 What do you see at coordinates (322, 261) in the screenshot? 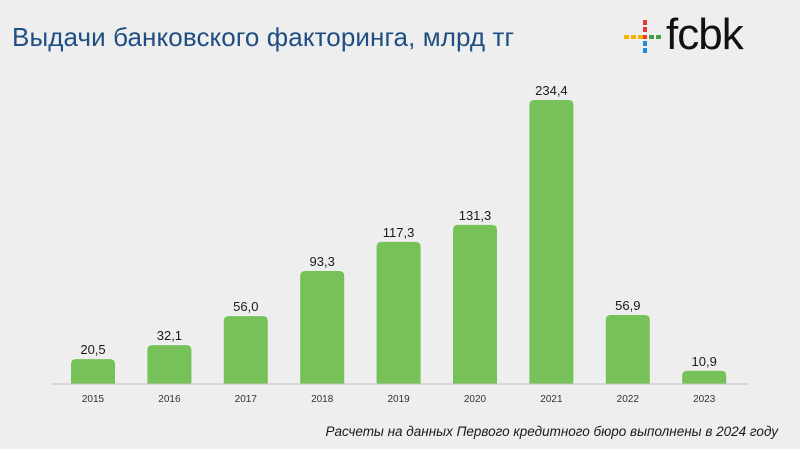
I see `value-label-2018: 93,3` at bounding box center [322, 261].